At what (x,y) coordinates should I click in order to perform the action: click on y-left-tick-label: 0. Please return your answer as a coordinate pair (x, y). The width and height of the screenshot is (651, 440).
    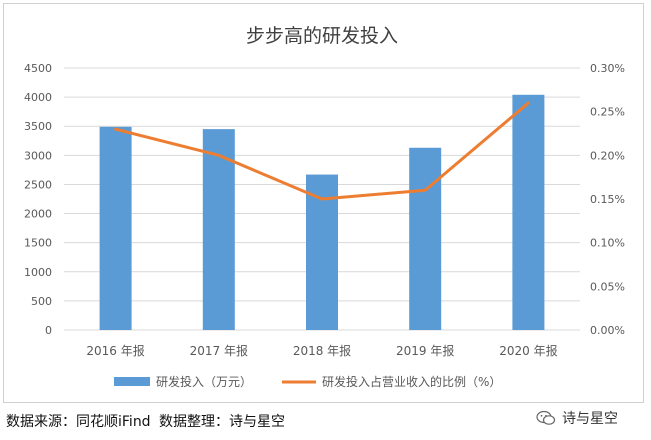
    Looking at the image, I should click on (48, 330).